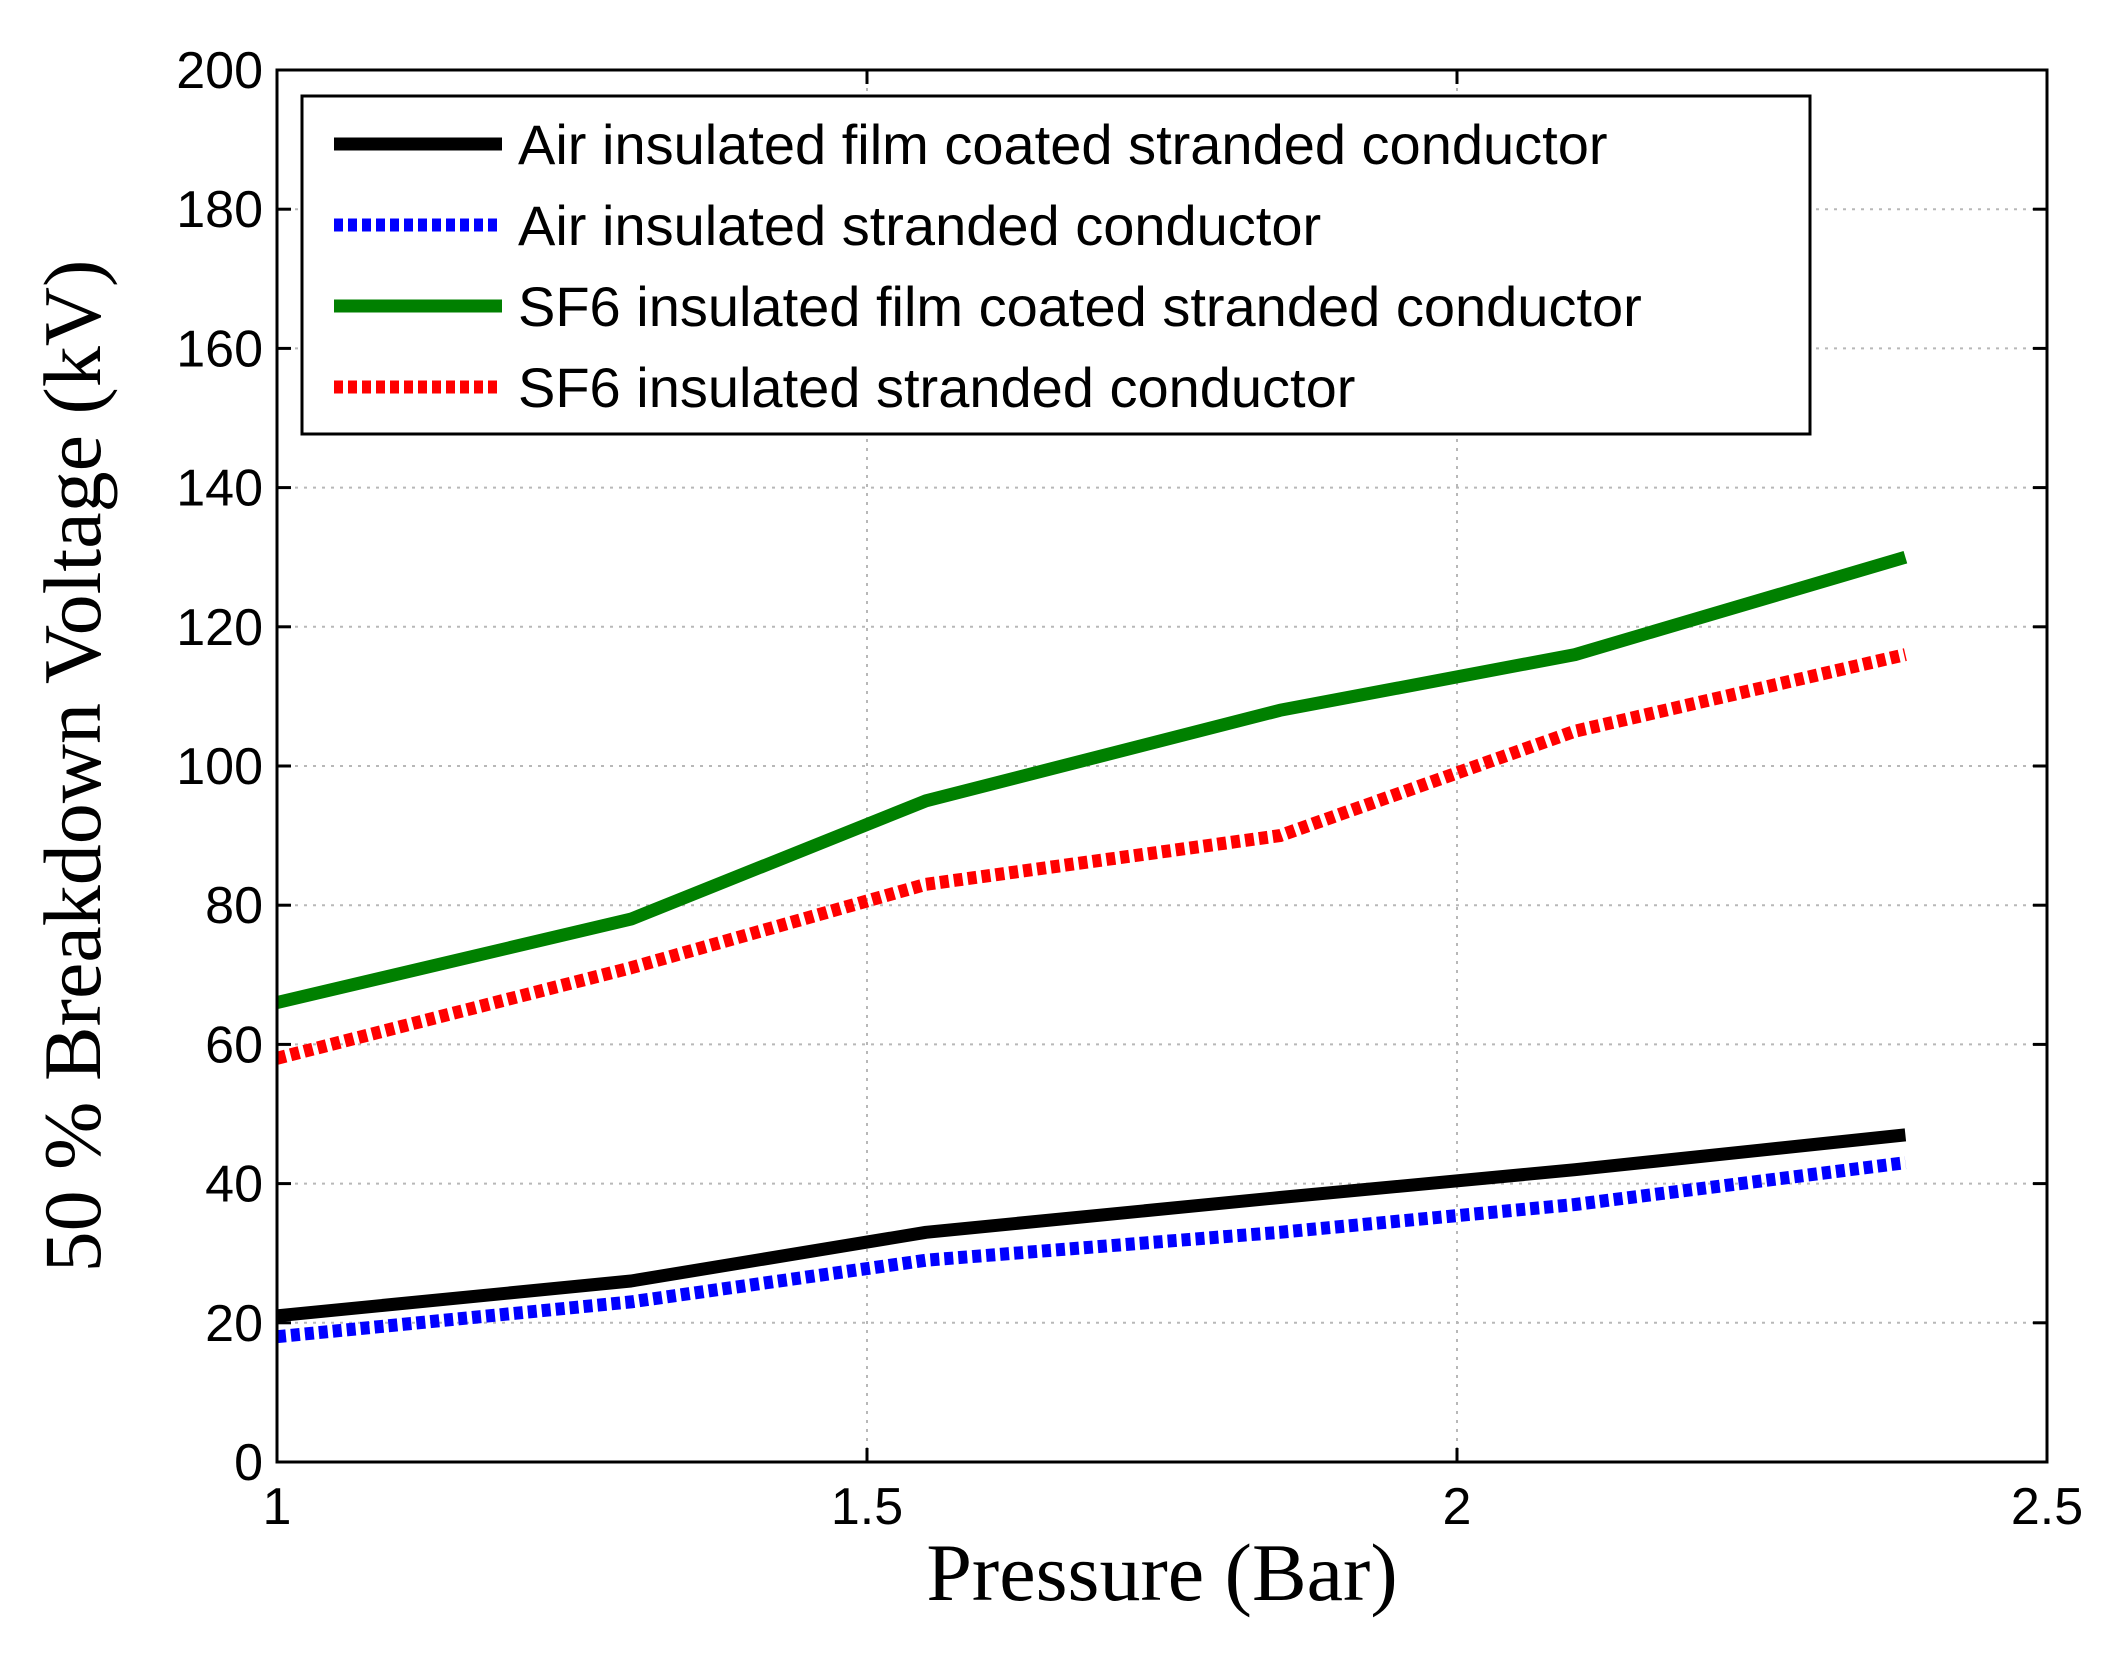  What do you see at coordinates (248, 1463) in the screenshot?
I see `y-tick-label: 0` at bounding box center [248, 1463].